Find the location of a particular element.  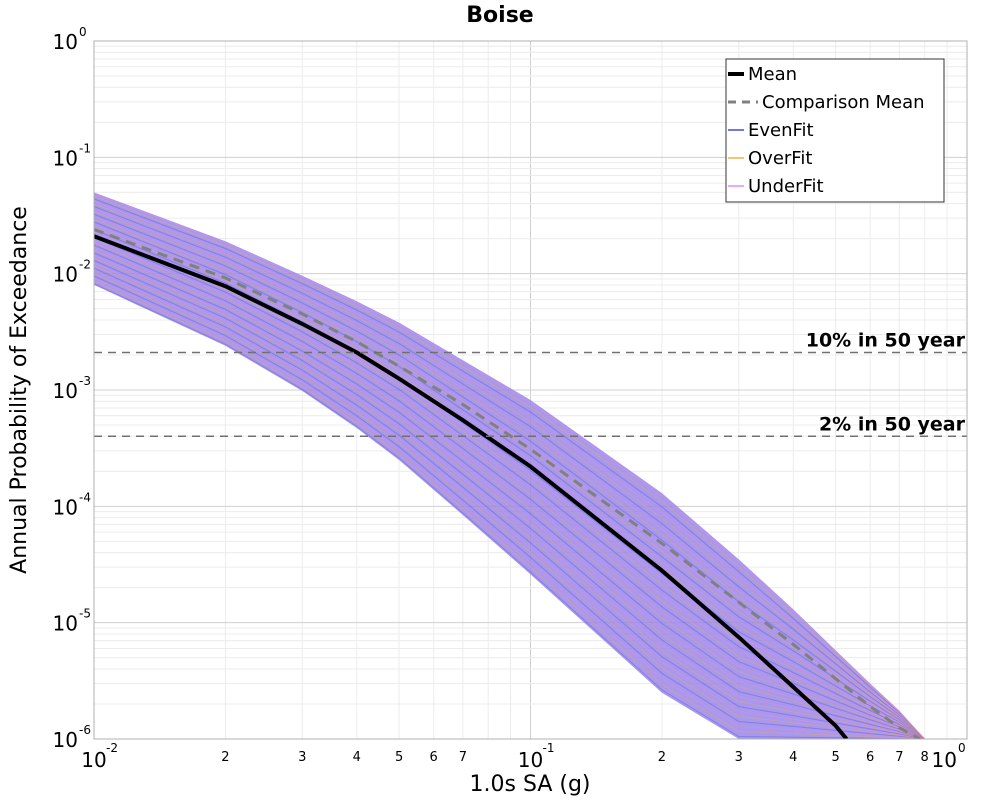

y-tick-exponent: -6 is located at coordinates (85, 730).